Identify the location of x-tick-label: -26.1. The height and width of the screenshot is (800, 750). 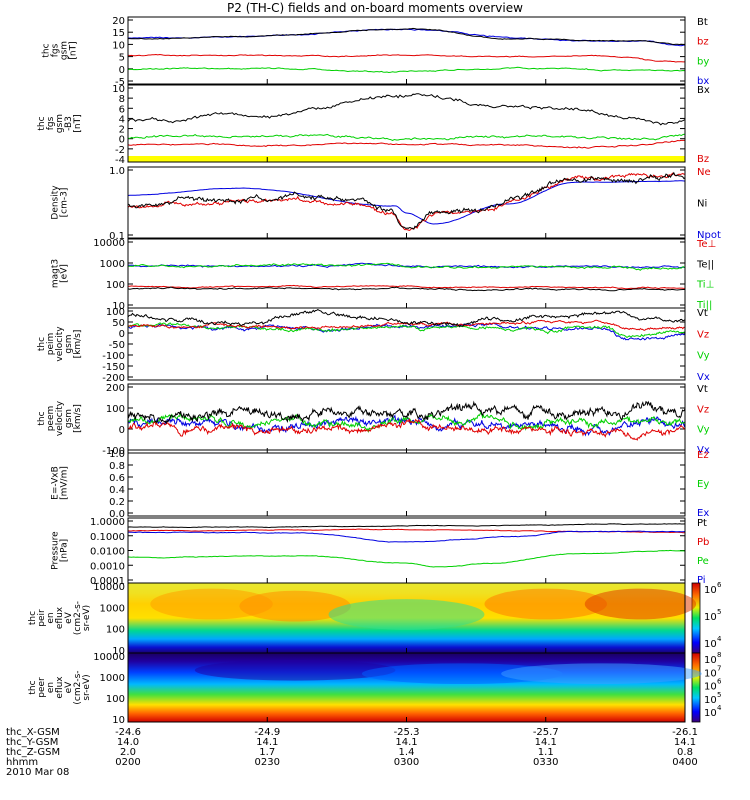
(685, 732).